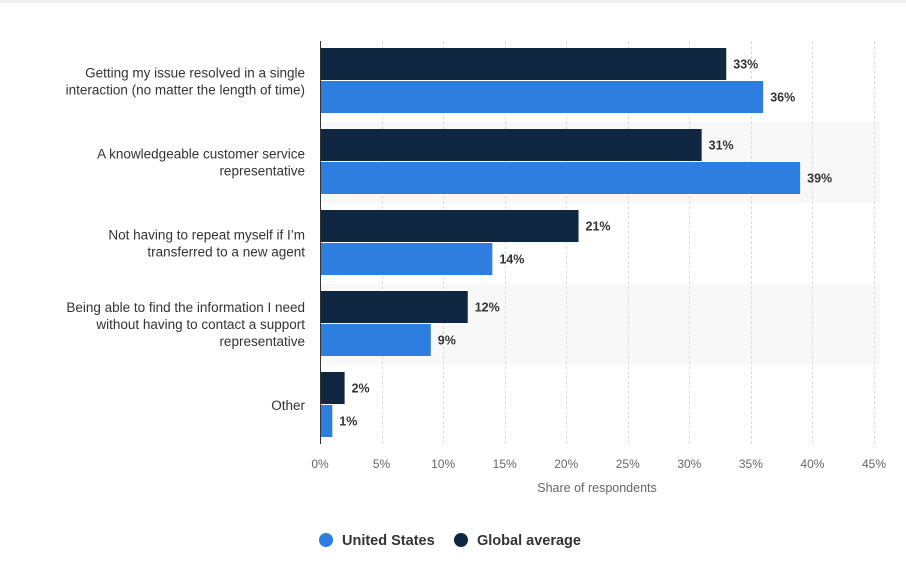  Describe the element at coordinates (511, 260) in the screenshot. I see `data-label: 14%` at that location.